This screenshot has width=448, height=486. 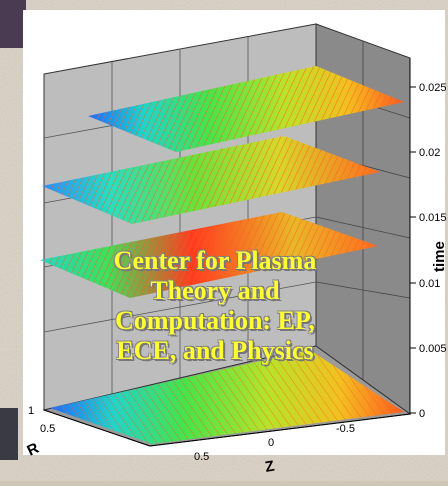 I want to click on z-axis: 0.5 0 -0.5 Z, so click(x=280, y=444).